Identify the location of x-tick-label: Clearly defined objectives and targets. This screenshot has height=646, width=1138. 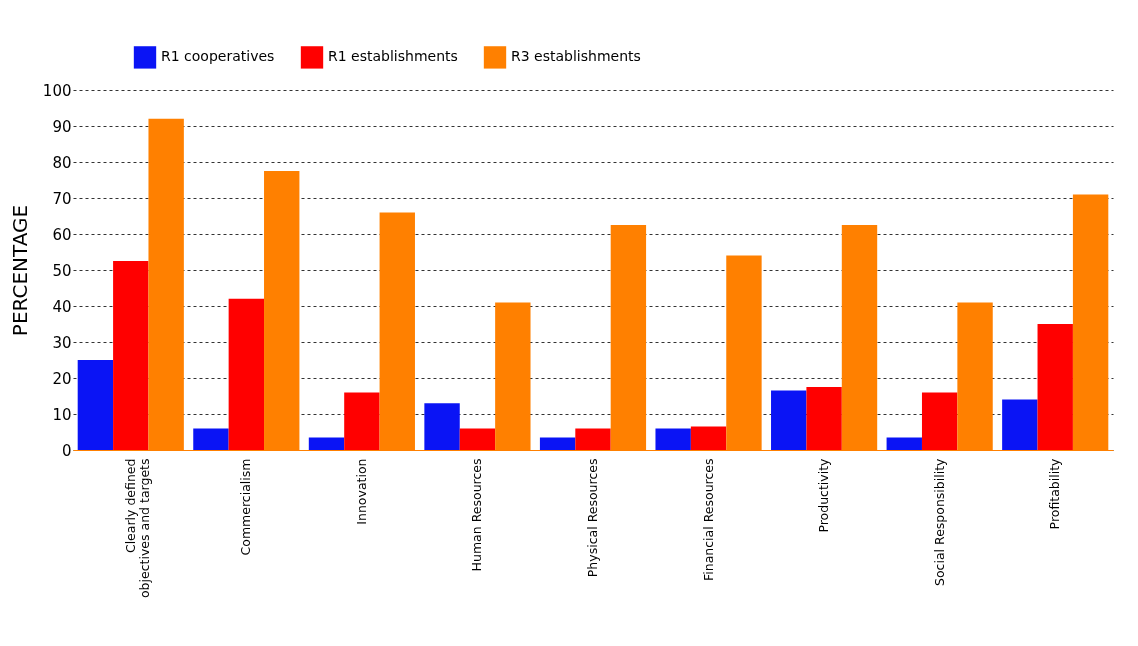
(137, 528).